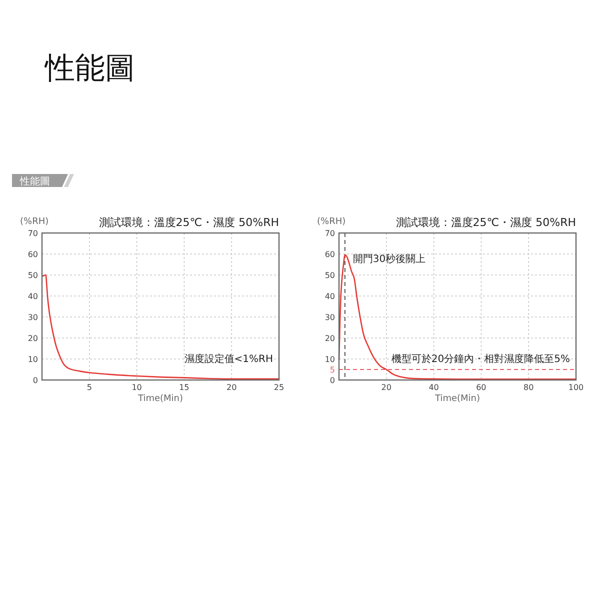 This screenshot has width=600, height=600. Describe the element at coordinates (332, 370) in the screenshot. I see `ref-line-label: 5` at that location.